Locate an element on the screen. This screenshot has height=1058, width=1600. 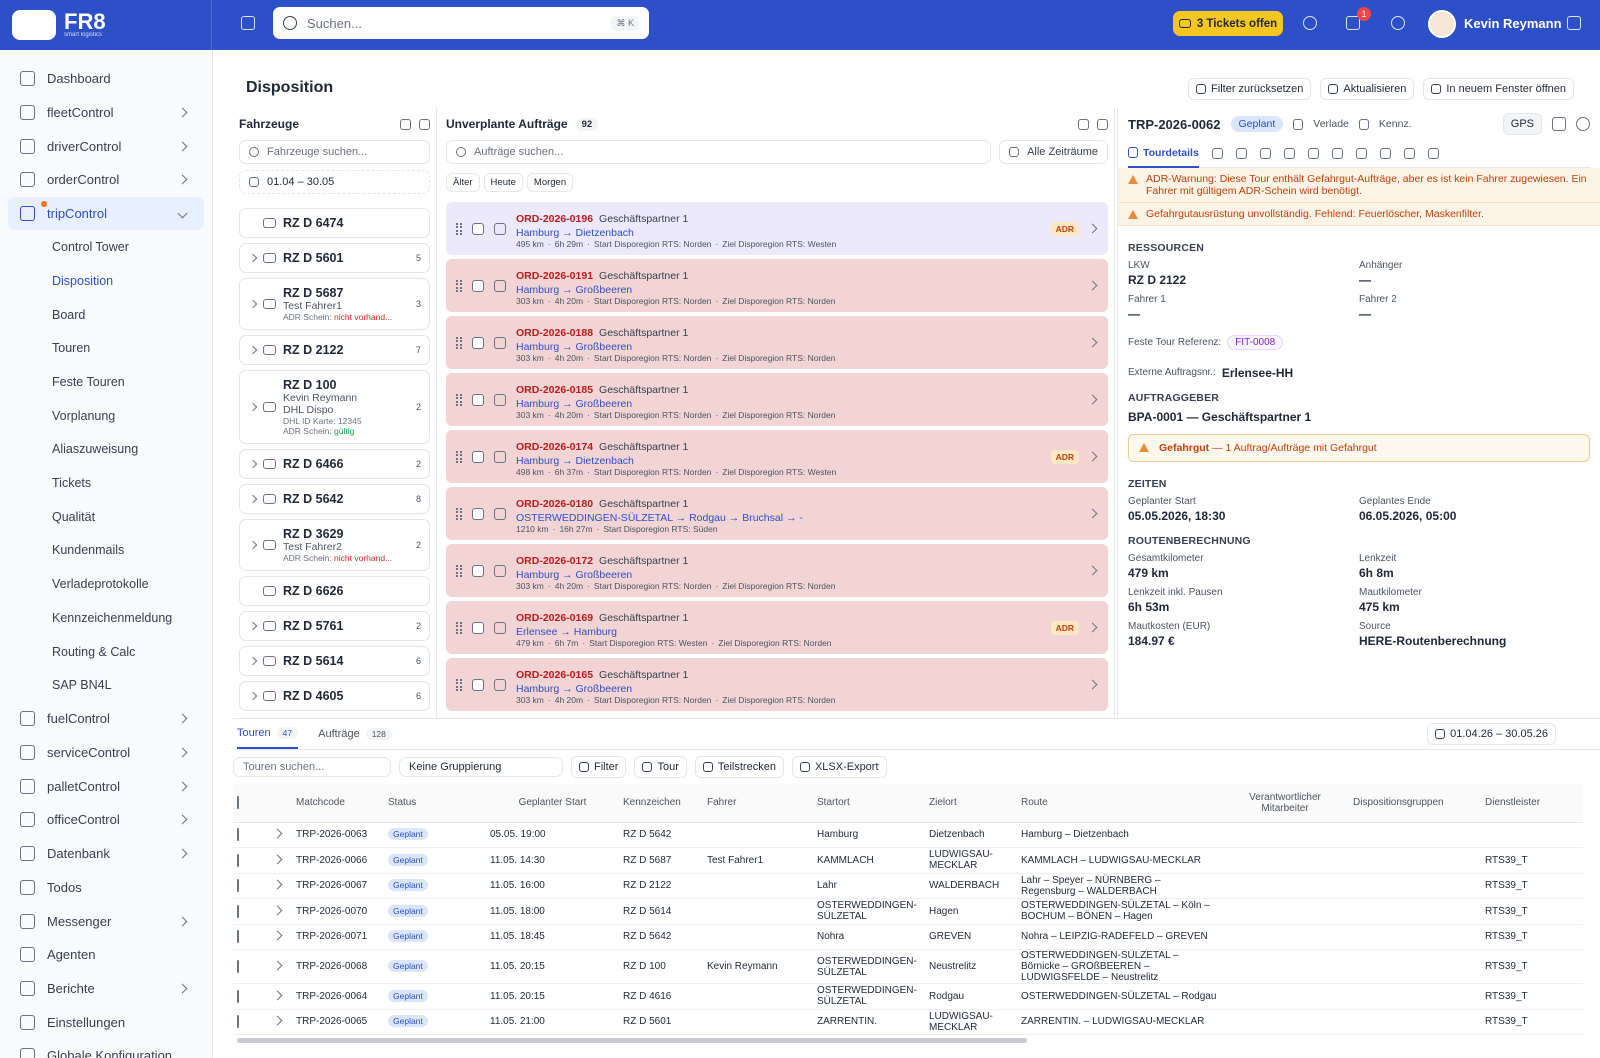
nav-item: tripControl is located at coordinates (106, 213).